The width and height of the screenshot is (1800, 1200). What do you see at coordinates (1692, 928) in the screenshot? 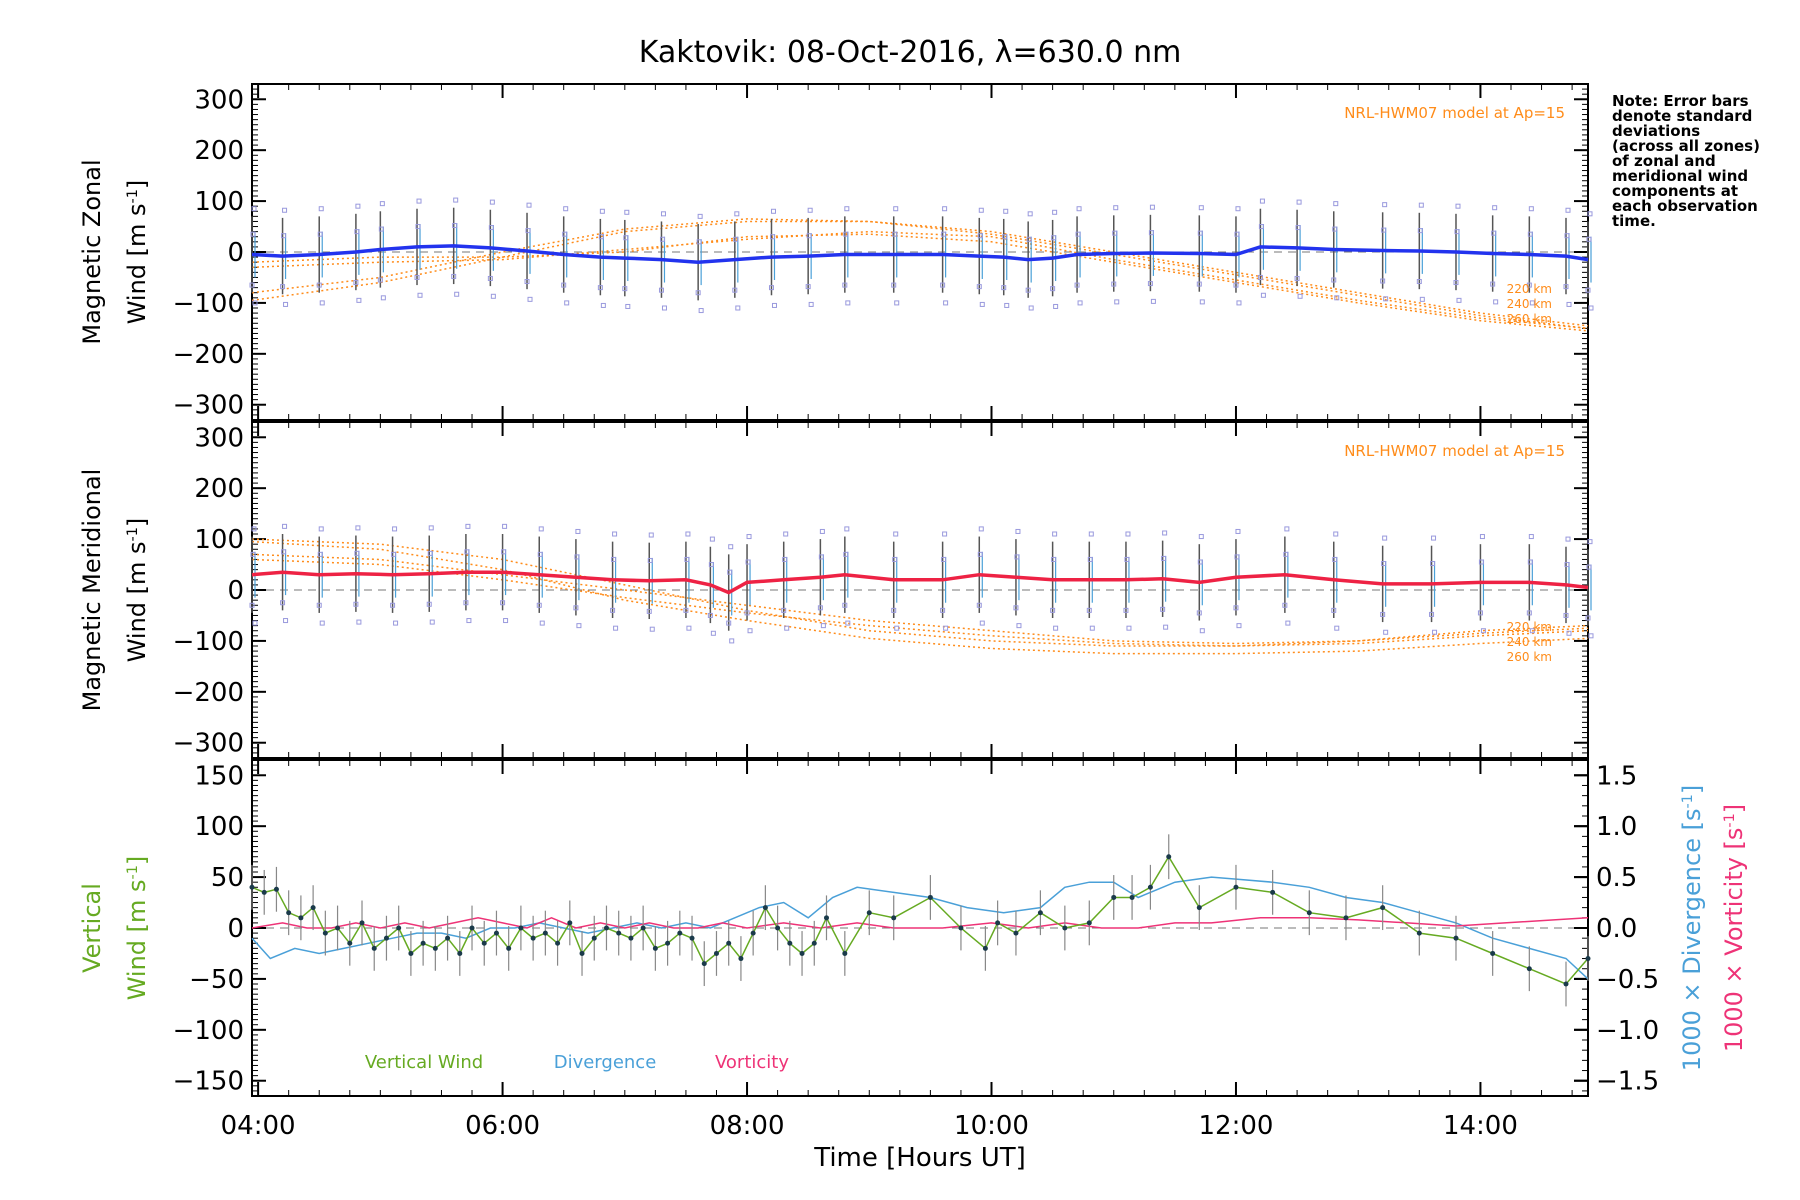
I see `y2-axis-label-divergence: 1000 × Divergence [s-1]` at bounding box center [1692, 928].